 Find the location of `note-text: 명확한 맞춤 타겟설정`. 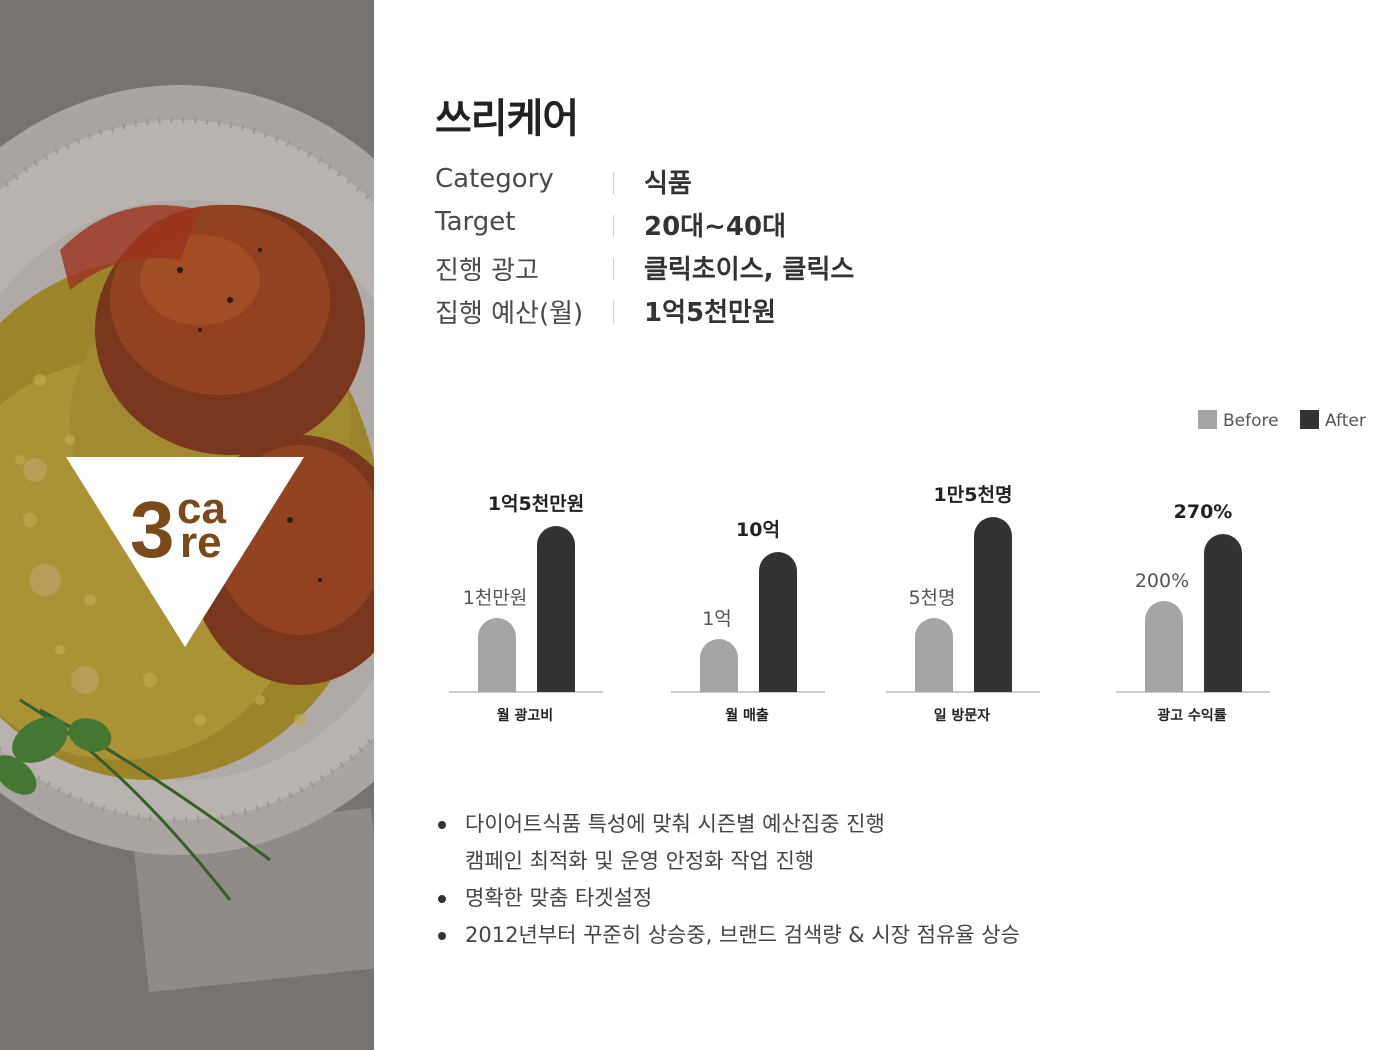

note-text: 명확한 맞춤 타겟설정 is located at coordinates (559, 898).